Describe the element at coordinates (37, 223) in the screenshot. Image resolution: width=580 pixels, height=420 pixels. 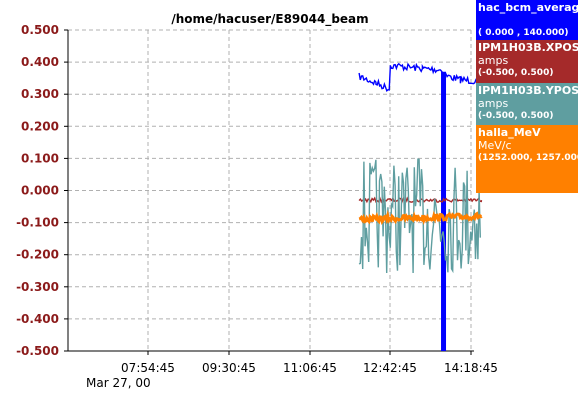
I see `y-tick-label: -0.100` at that location.